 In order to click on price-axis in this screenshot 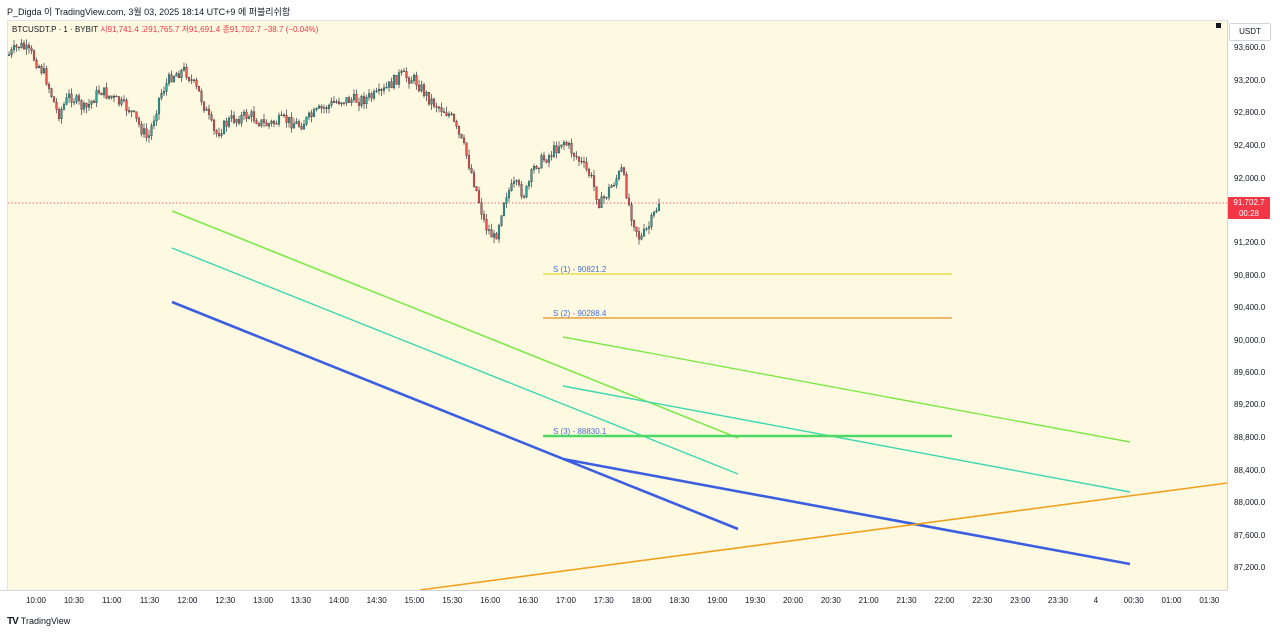, I will do `click(1253, 305)`.